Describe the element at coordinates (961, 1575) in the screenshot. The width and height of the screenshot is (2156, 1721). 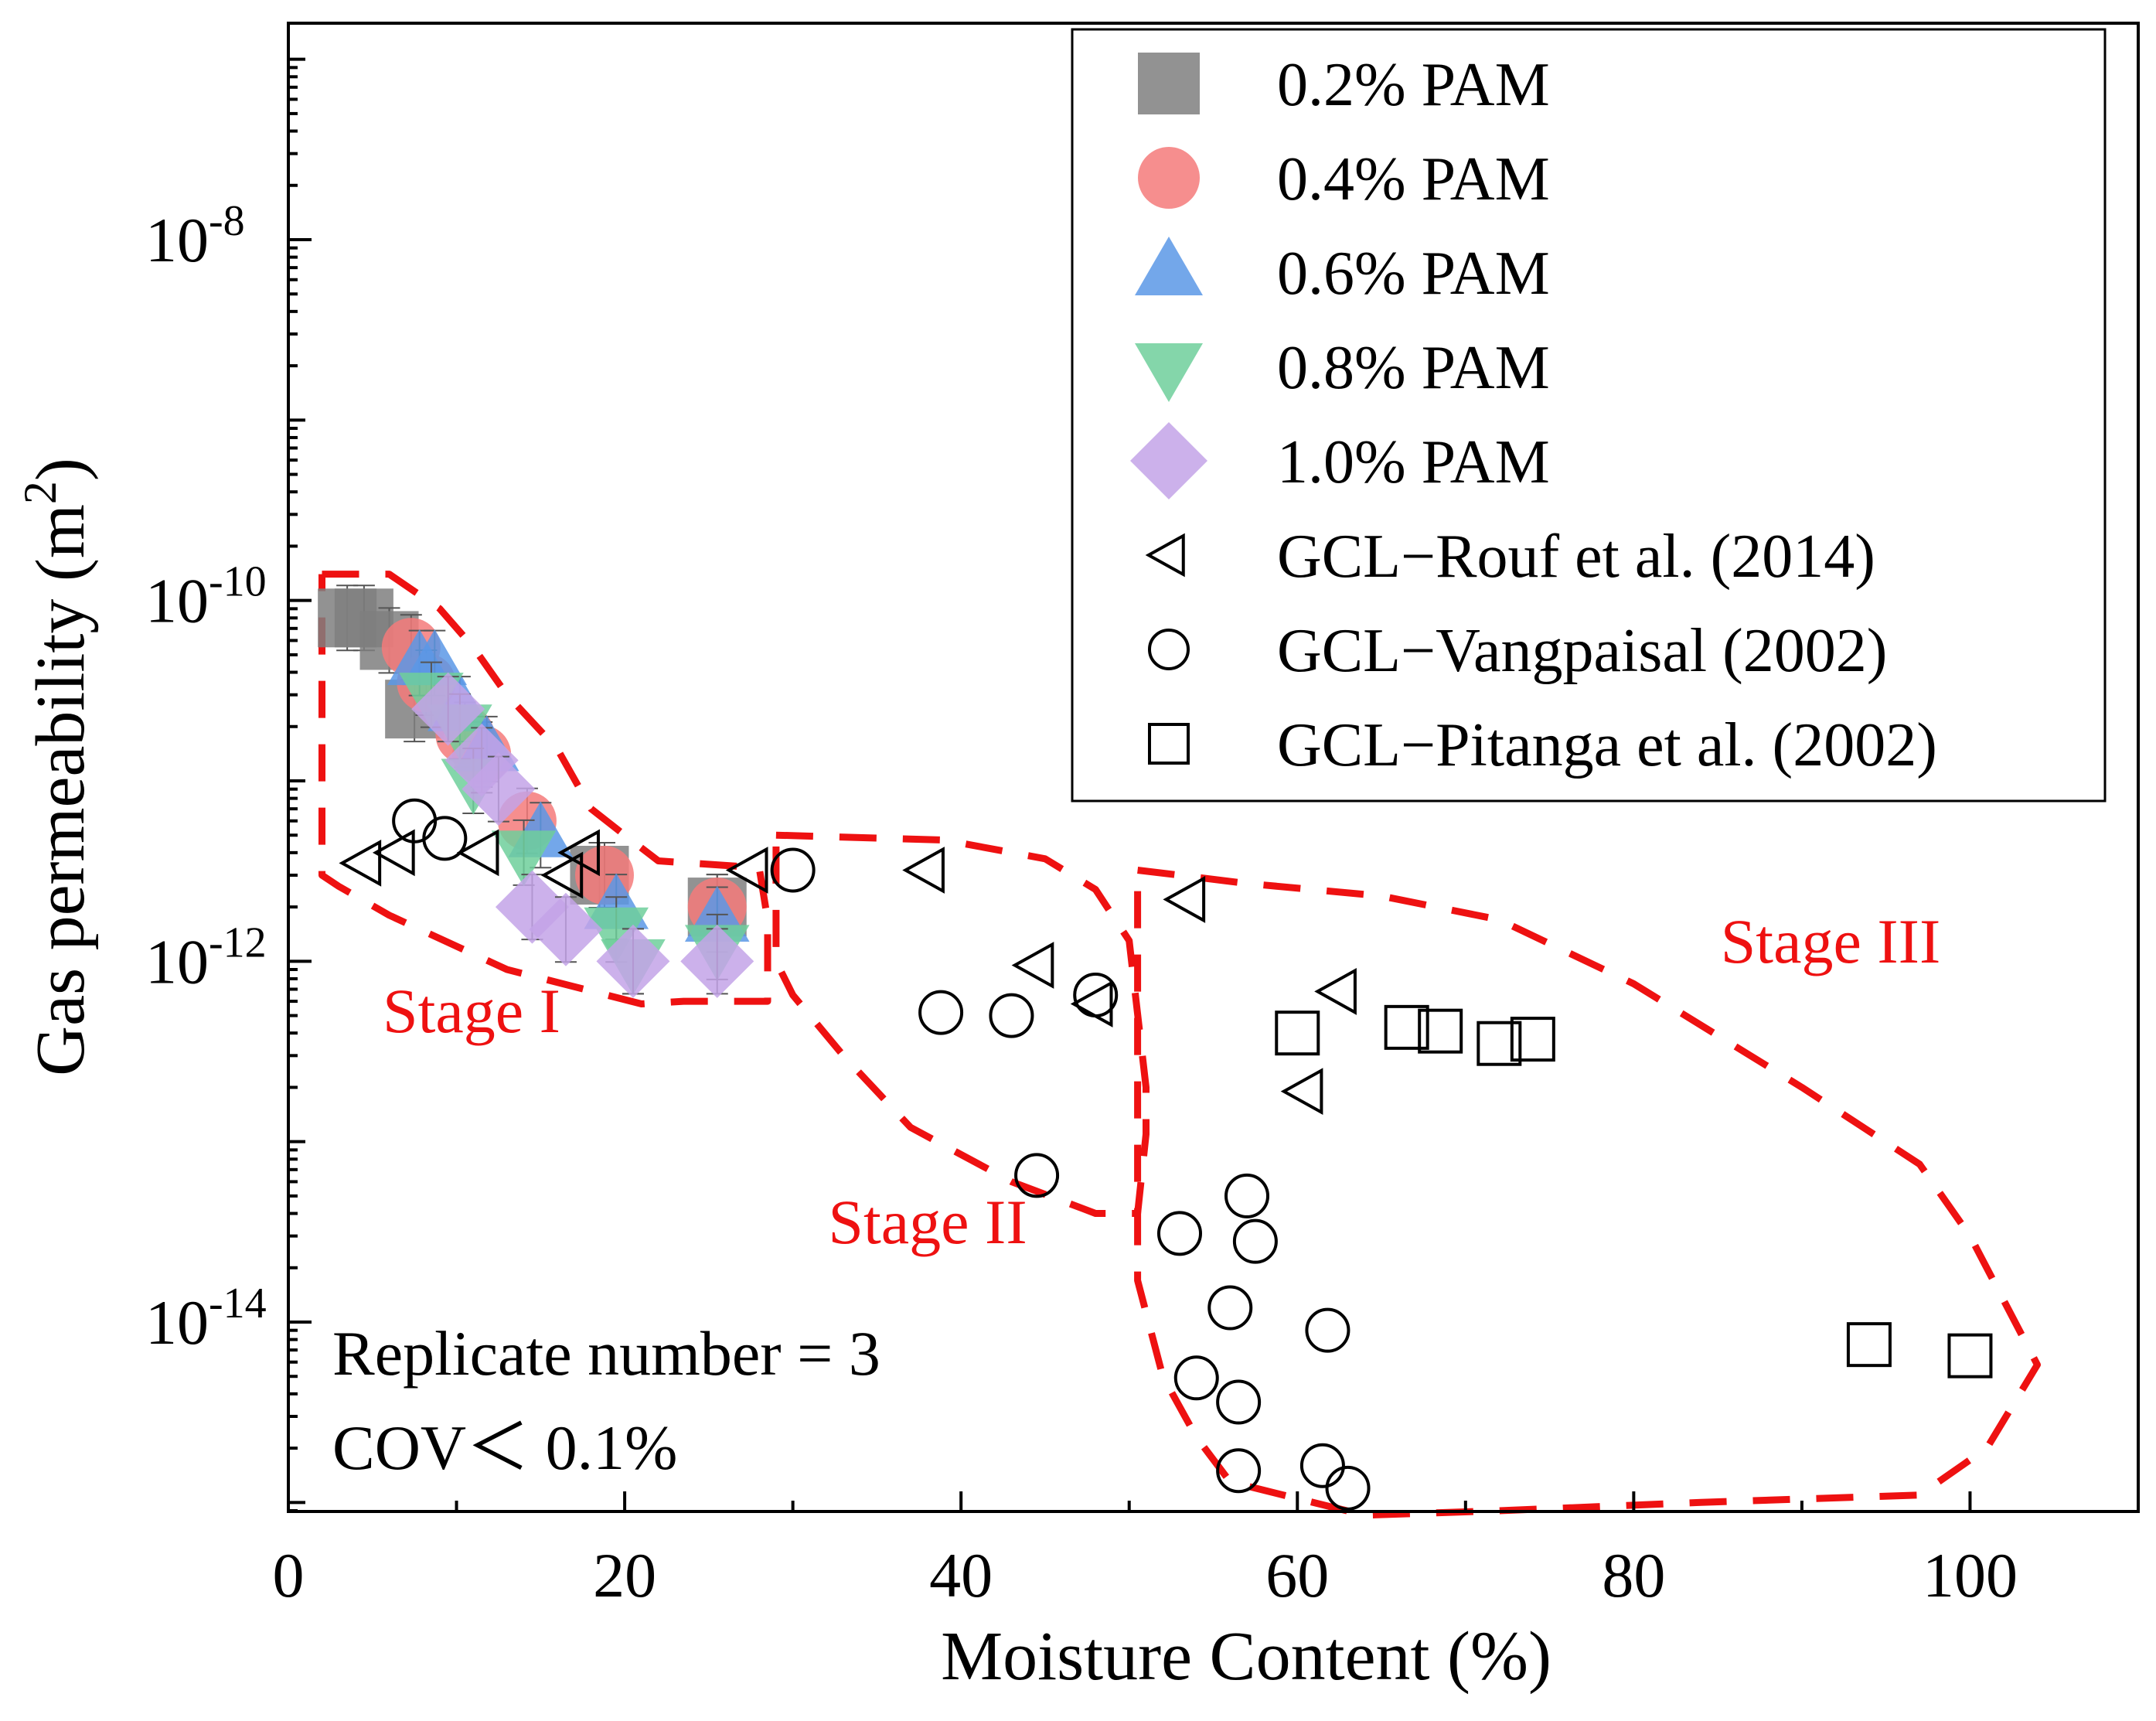
I see `x-tick-label: 40` at that location.